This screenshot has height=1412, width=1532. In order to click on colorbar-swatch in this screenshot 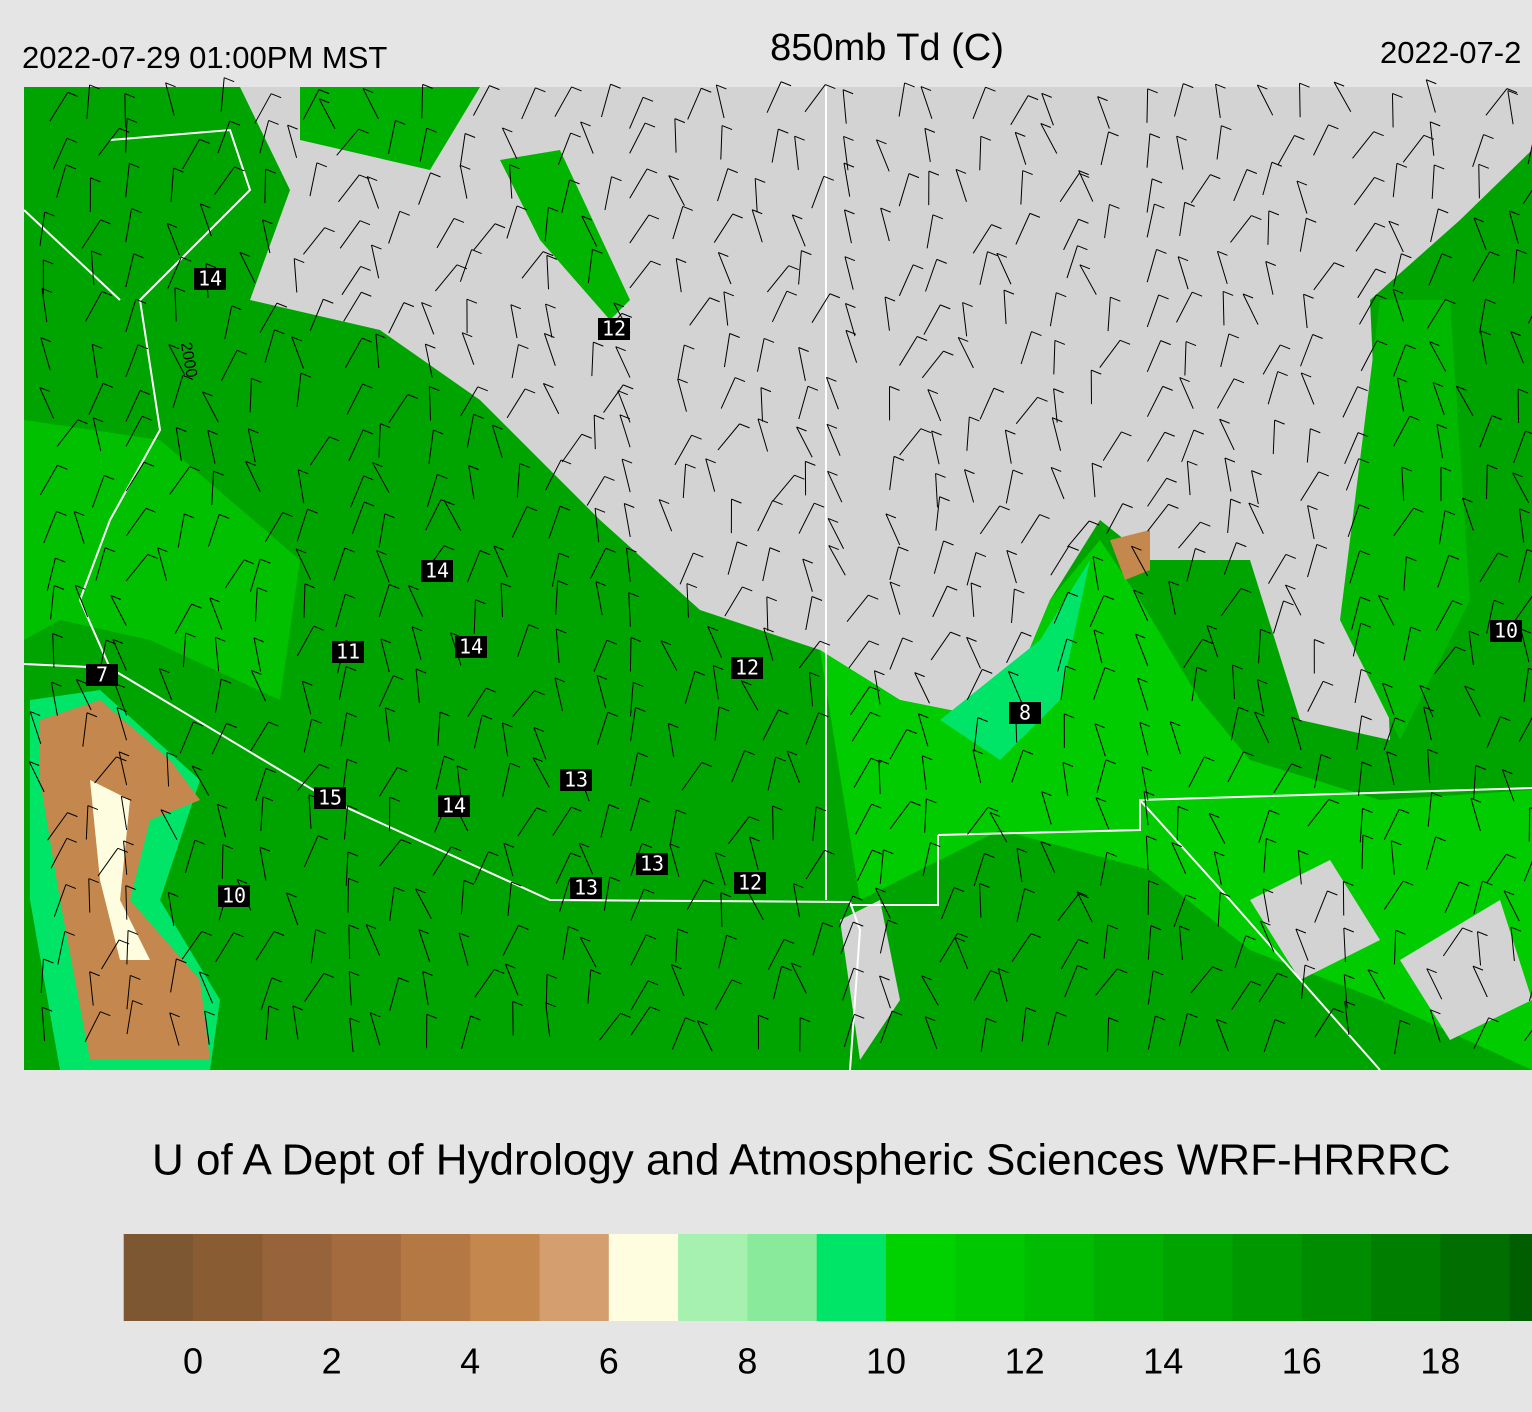, I will do `click(1267, 1277)`.